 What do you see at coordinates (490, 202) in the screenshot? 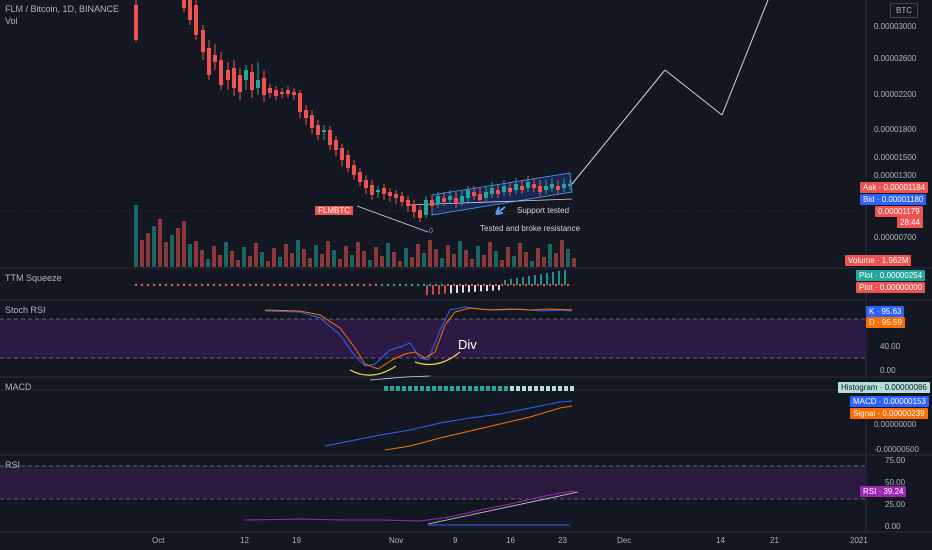
I see `support-trendline` at bounding box center [490, 202].